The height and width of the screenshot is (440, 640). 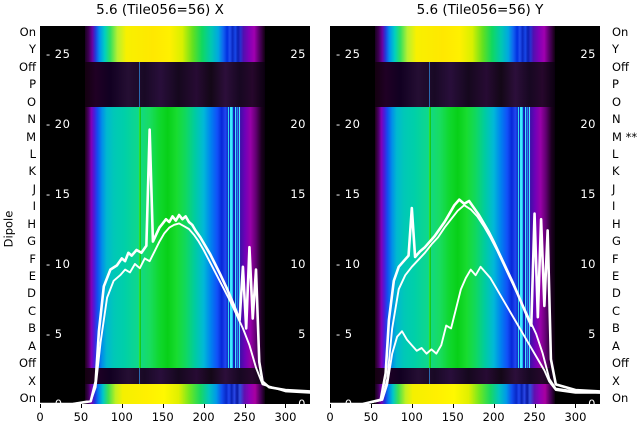 I want to click on inner-y-tick-0-left: - 0, so click(x=344, y=400).